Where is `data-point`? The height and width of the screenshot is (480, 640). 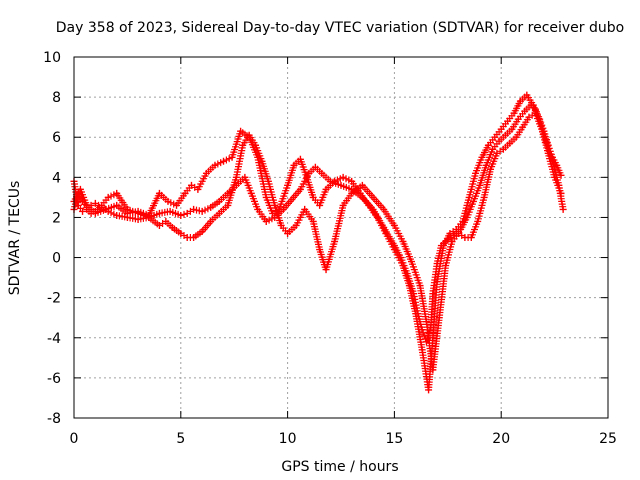
data-point is located at coordinates (563, 209).